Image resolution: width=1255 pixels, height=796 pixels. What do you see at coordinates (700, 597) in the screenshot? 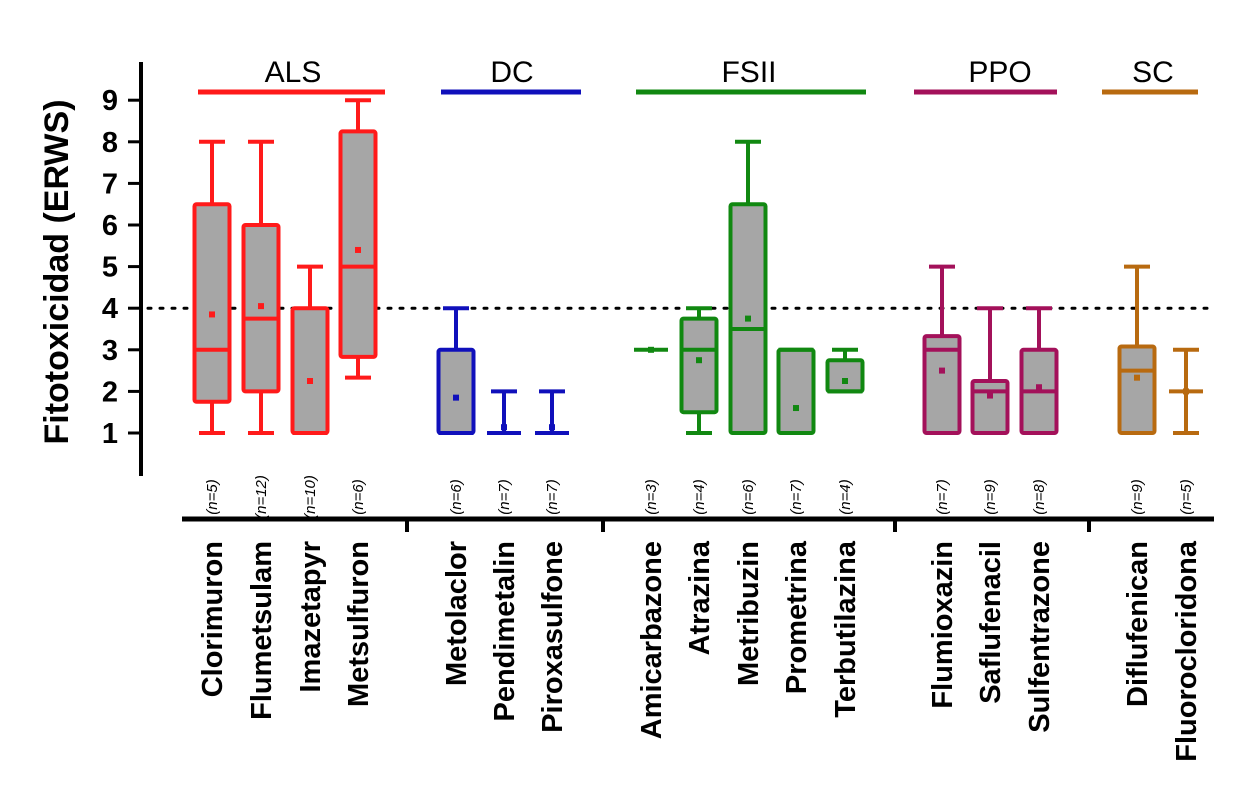
I see `category-label: Atrazina` at bounding box center [700, 597].